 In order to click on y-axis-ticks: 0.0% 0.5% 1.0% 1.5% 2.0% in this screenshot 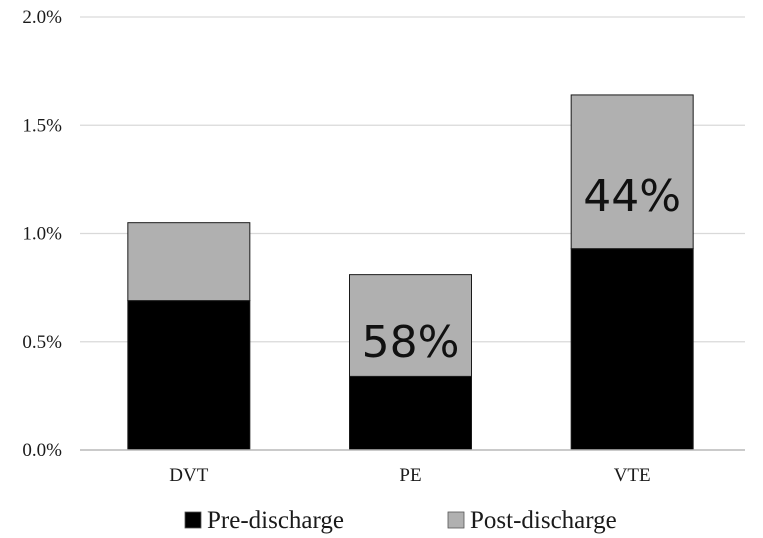, I will do `click(42, 234)`.